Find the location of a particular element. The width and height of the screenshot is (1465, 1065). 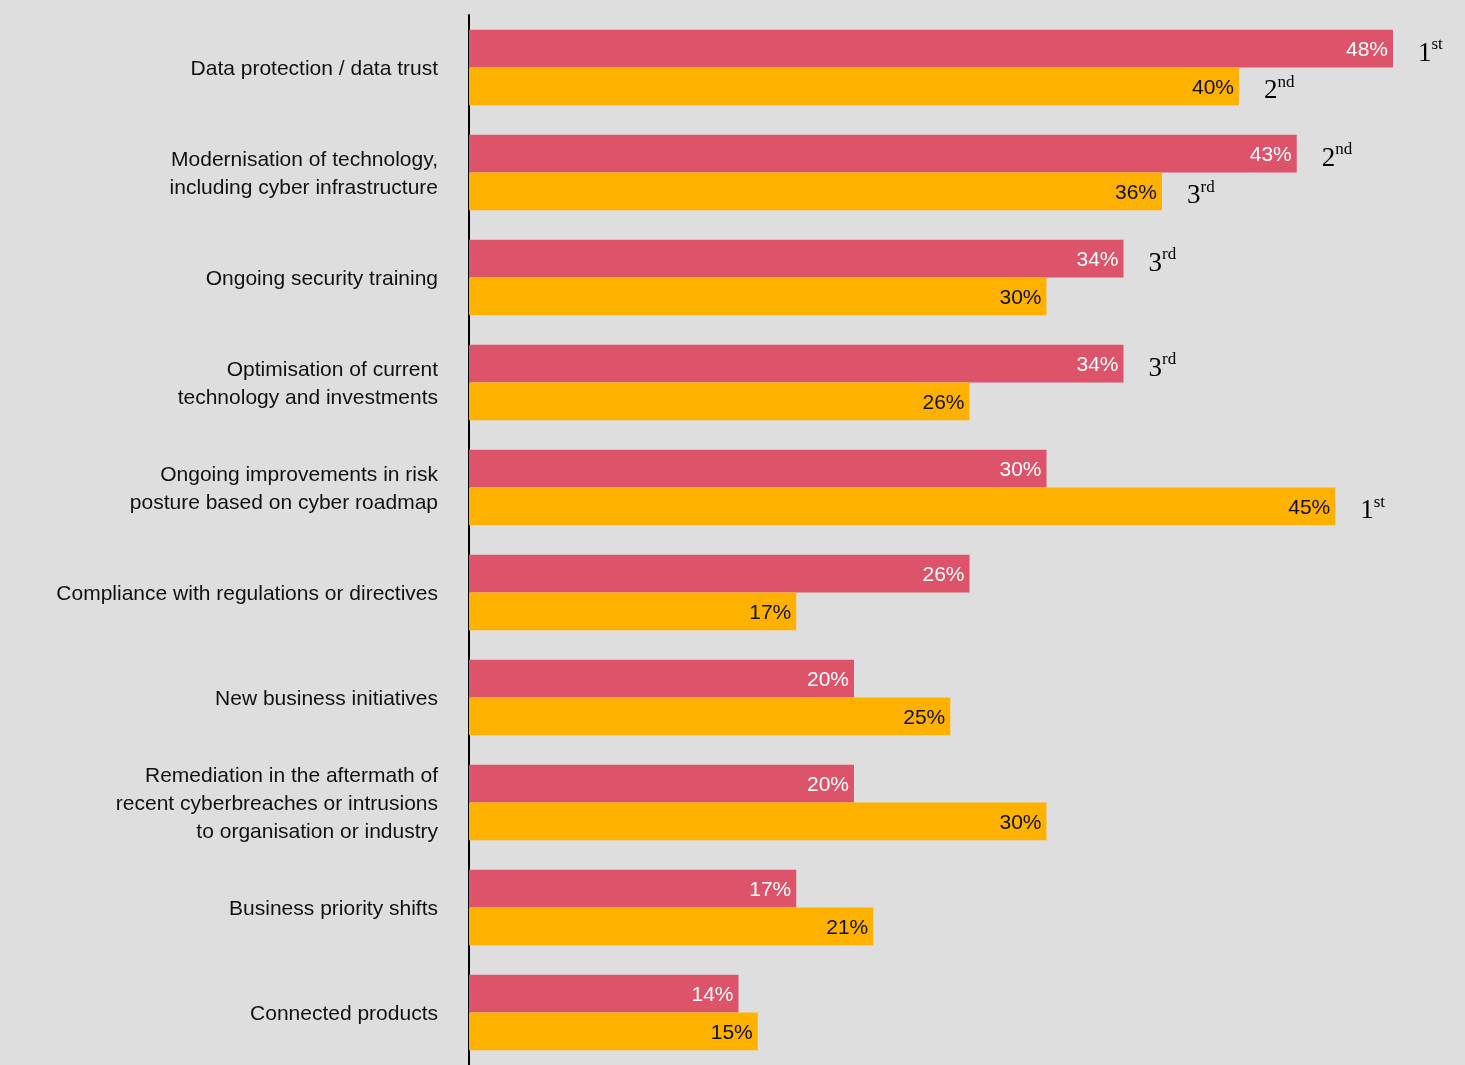

data-label: 48% is located at coordinates (1366, 49).